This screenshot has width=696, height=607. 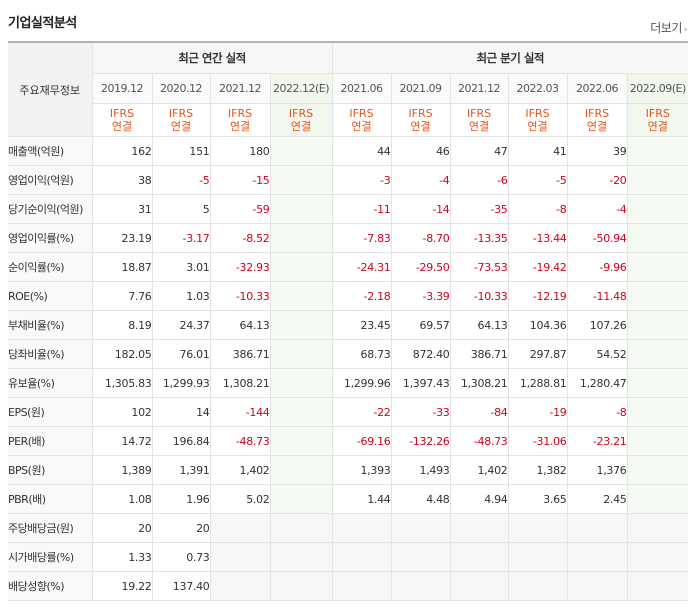 What do you see at coordinates (479, 296) in the screenshot?
I see `table-cell: -10.33` at bounding box center [479, 296].